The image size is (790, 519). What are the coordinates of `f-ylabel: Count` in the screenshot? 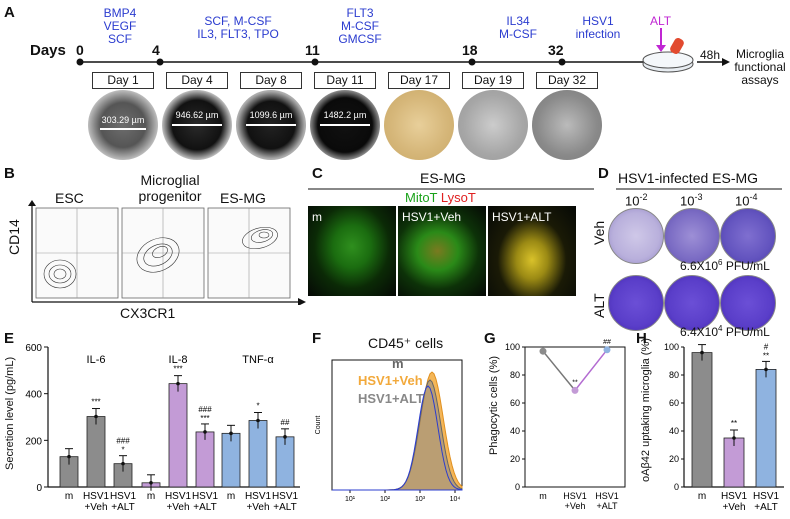 It's located at (318, 425).